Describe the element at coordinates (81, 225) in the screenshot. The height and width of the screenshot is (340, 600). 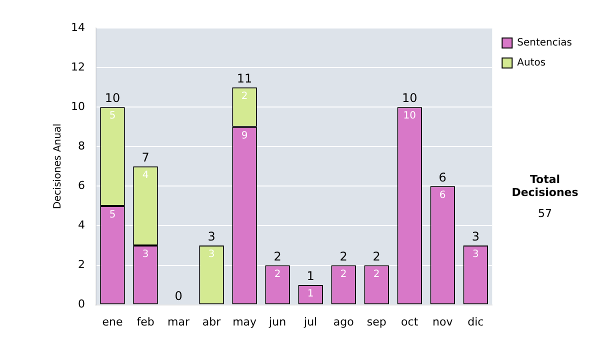
I see `y-tick-label: 4` at that location.